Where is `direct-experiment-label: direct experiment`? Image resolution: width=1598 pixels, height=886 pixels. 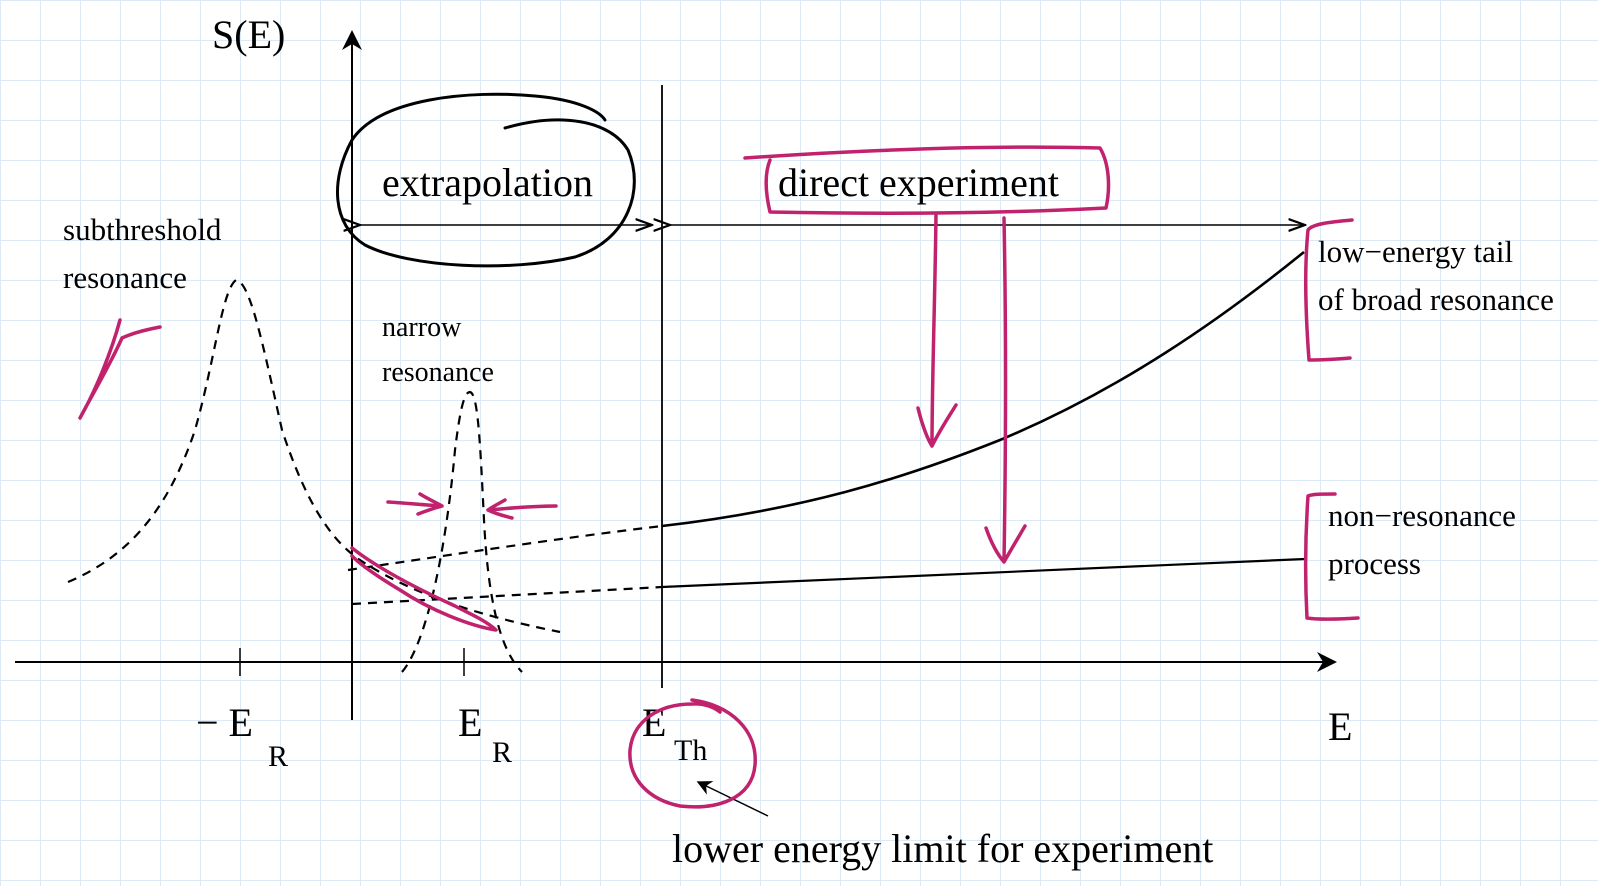 direct-experiment-label: direct experiment is located at coordinates (918, 182).